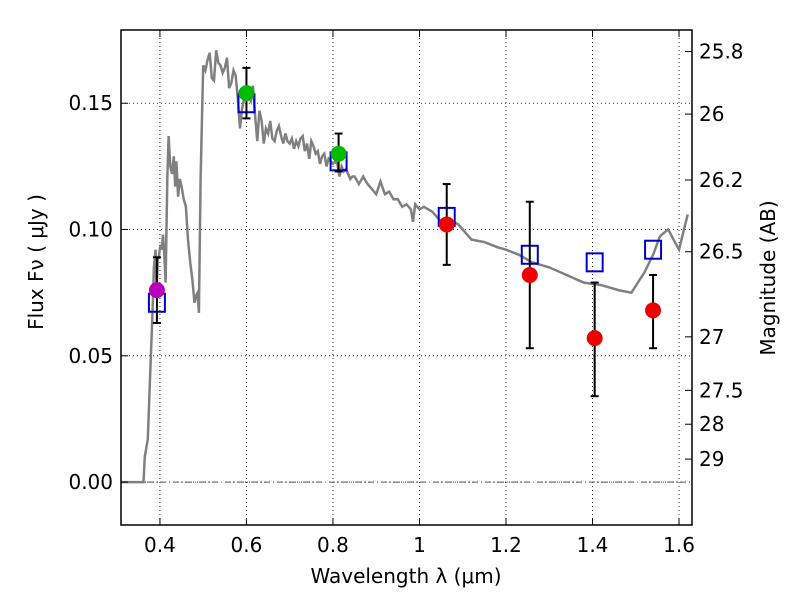 The height and width of the screenshot is (600, 800). I want to click on magnitude-axis-ticks: 25.8 26 26.2 26.5 27 27.5 28 29, so click(714, 255).